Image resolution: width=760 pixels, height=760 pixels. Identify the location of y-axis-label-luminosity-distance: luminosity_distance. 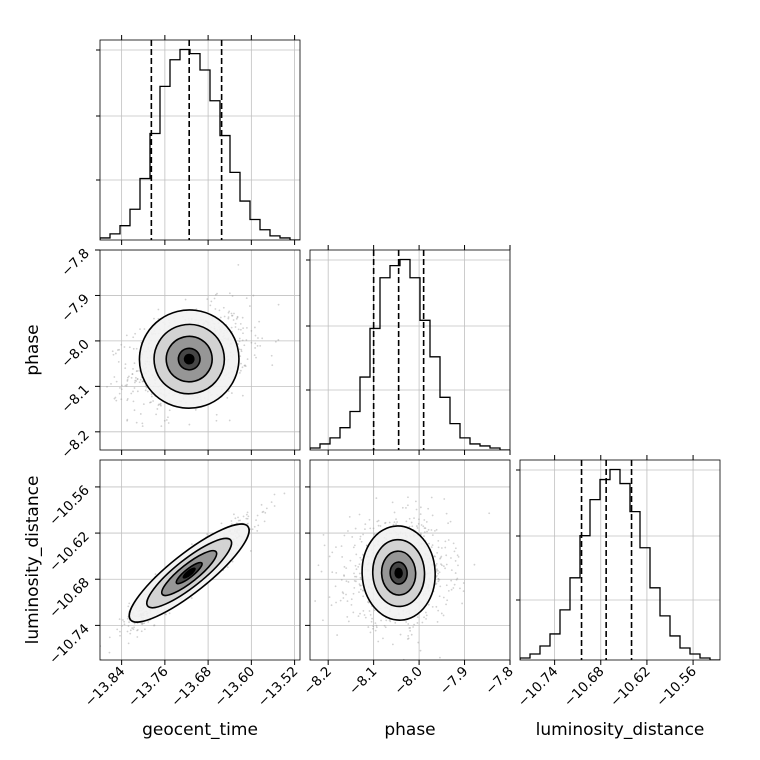
(33, 560).